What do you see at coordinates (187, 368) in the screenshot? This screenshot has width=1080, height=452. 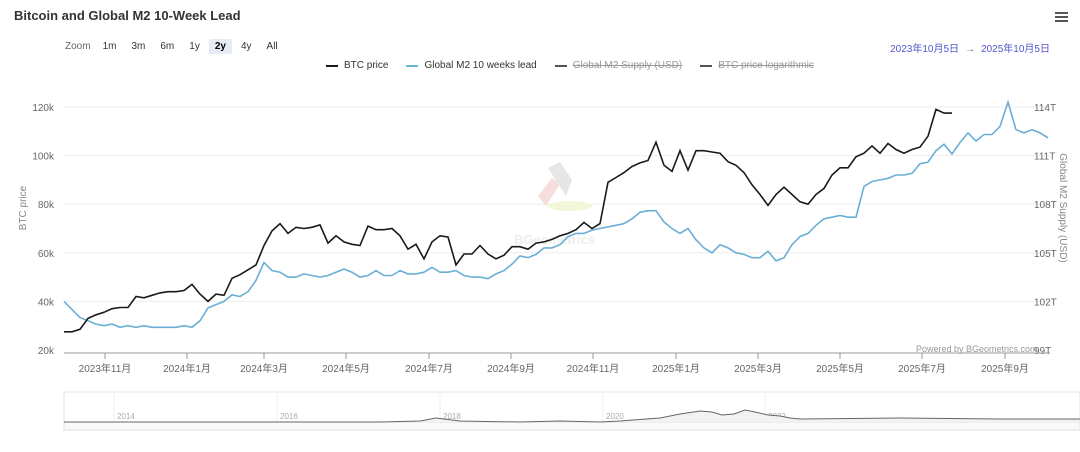 I see `x-tick-label: 2024年1月` at bounding box center [187, 368].